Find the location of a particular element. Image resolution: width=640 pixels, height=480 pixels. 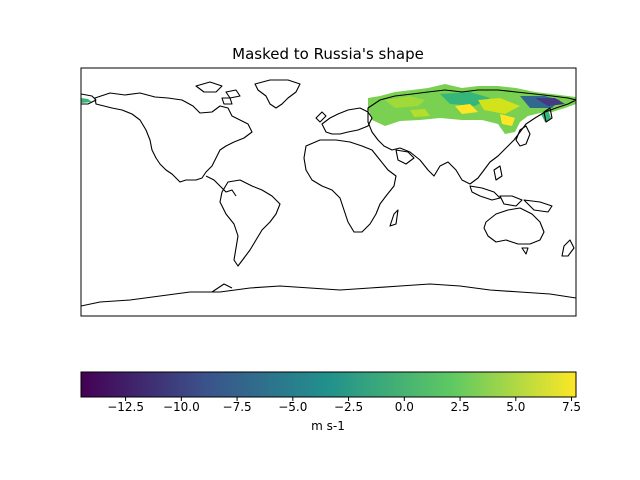

masked-data-field is located at coordinates (328, 109).